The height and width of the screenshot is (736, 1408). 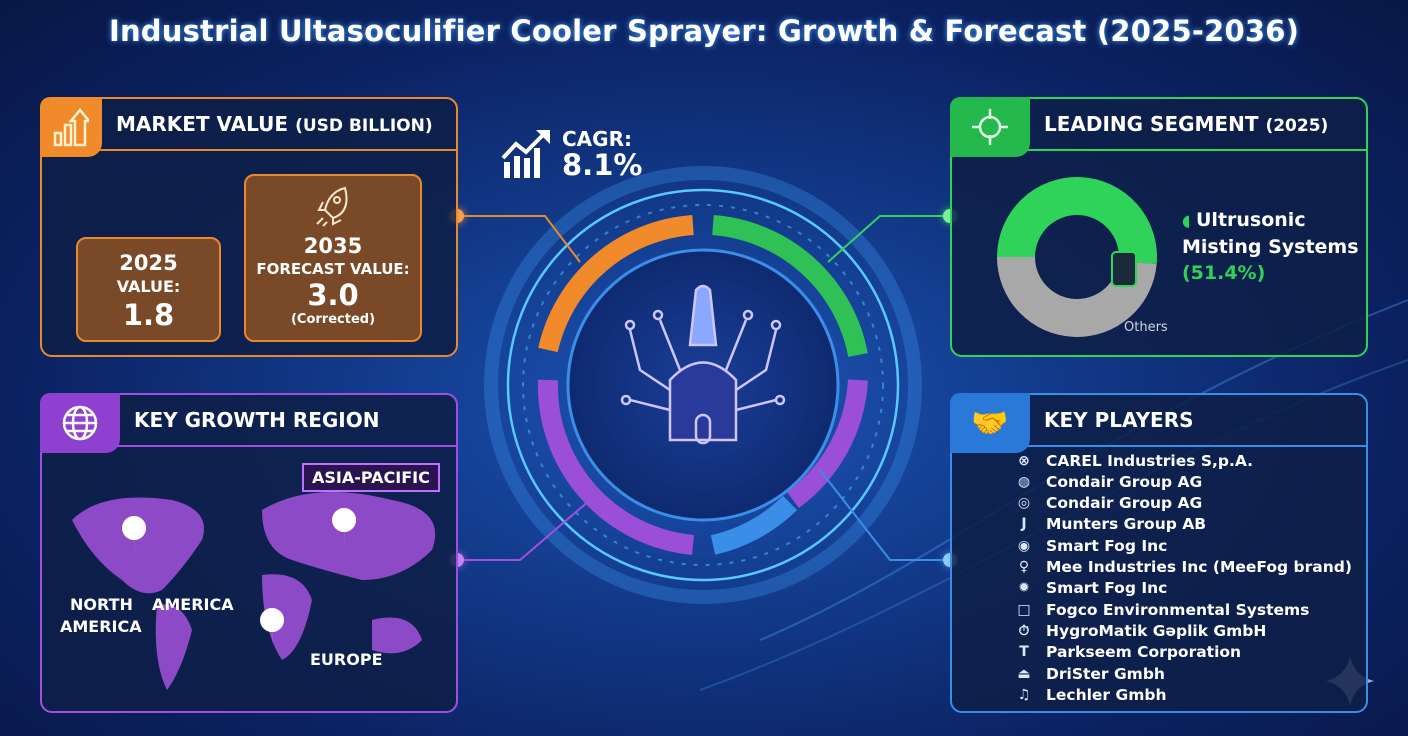 What do you see at coordinates (148, 286) in the screenshot?
I see `value-2025-label: VALUE:` at bounding box center [148, 286].